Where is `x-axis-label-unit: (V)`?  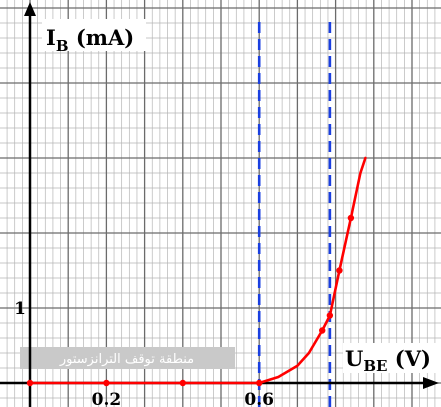
x-axis-label-unit: (V) is located at coordinates (408, 358).